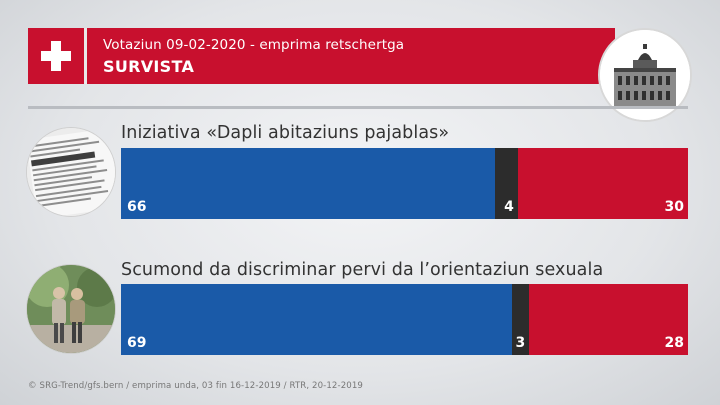 The width and height of the screenshot is (720, 405). I want to click on no-segment: 28, so click(608, 319).